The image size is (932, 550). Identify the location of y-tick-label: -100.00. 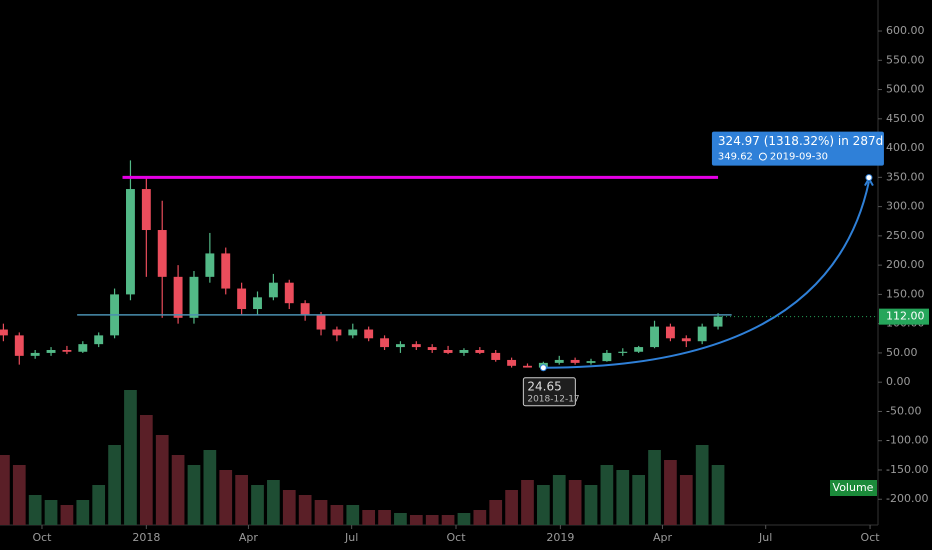
(907, 440).